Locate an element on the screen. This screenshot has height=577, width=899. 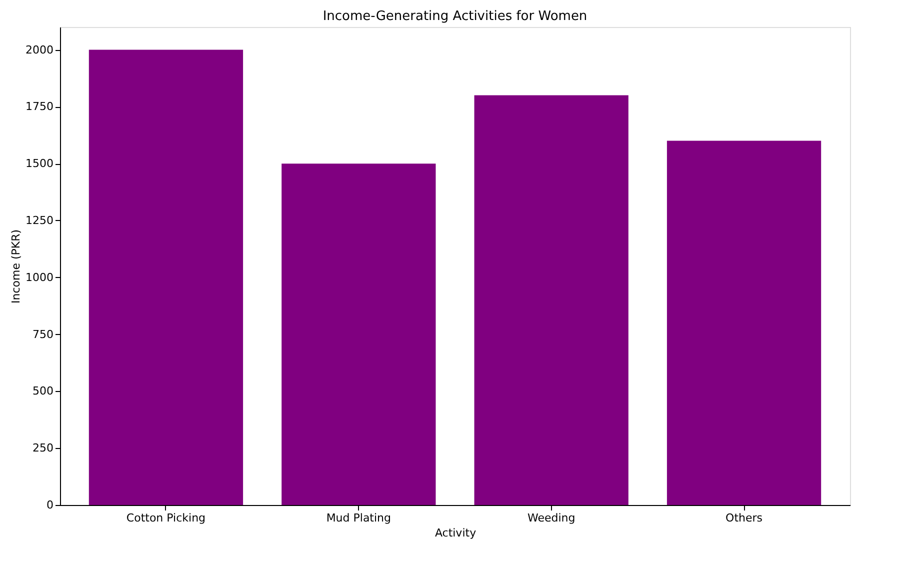
y-tick-label: 1000 is located at coordinates (40, 277).